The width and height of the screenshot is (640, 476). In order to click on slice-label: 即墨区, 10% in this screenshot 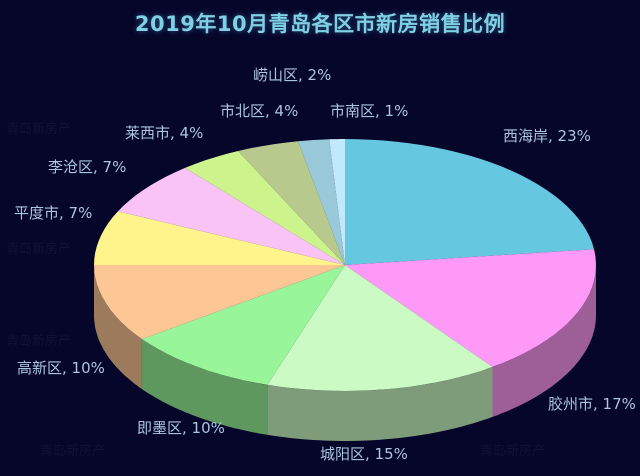, I will do `click(181, 428)`.